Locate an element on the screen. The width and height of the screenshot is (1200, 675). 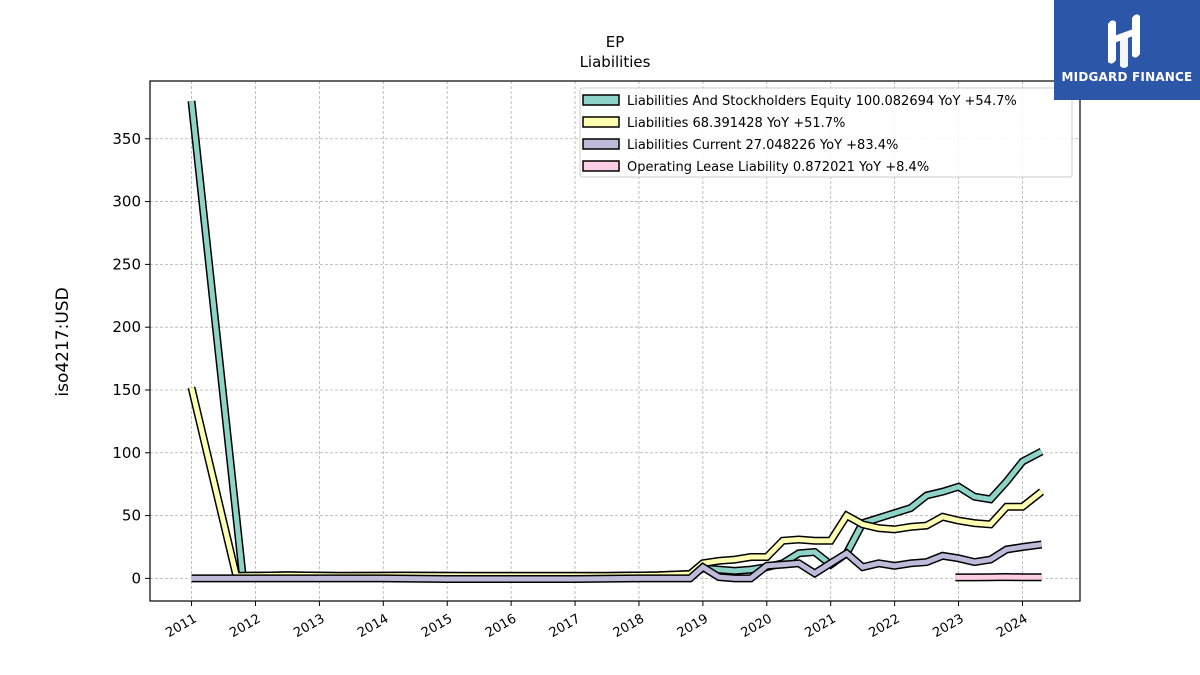
legend-entry: Liabilities Current 27.048226 YoY +83.4% is located at coordinates (762, 145).